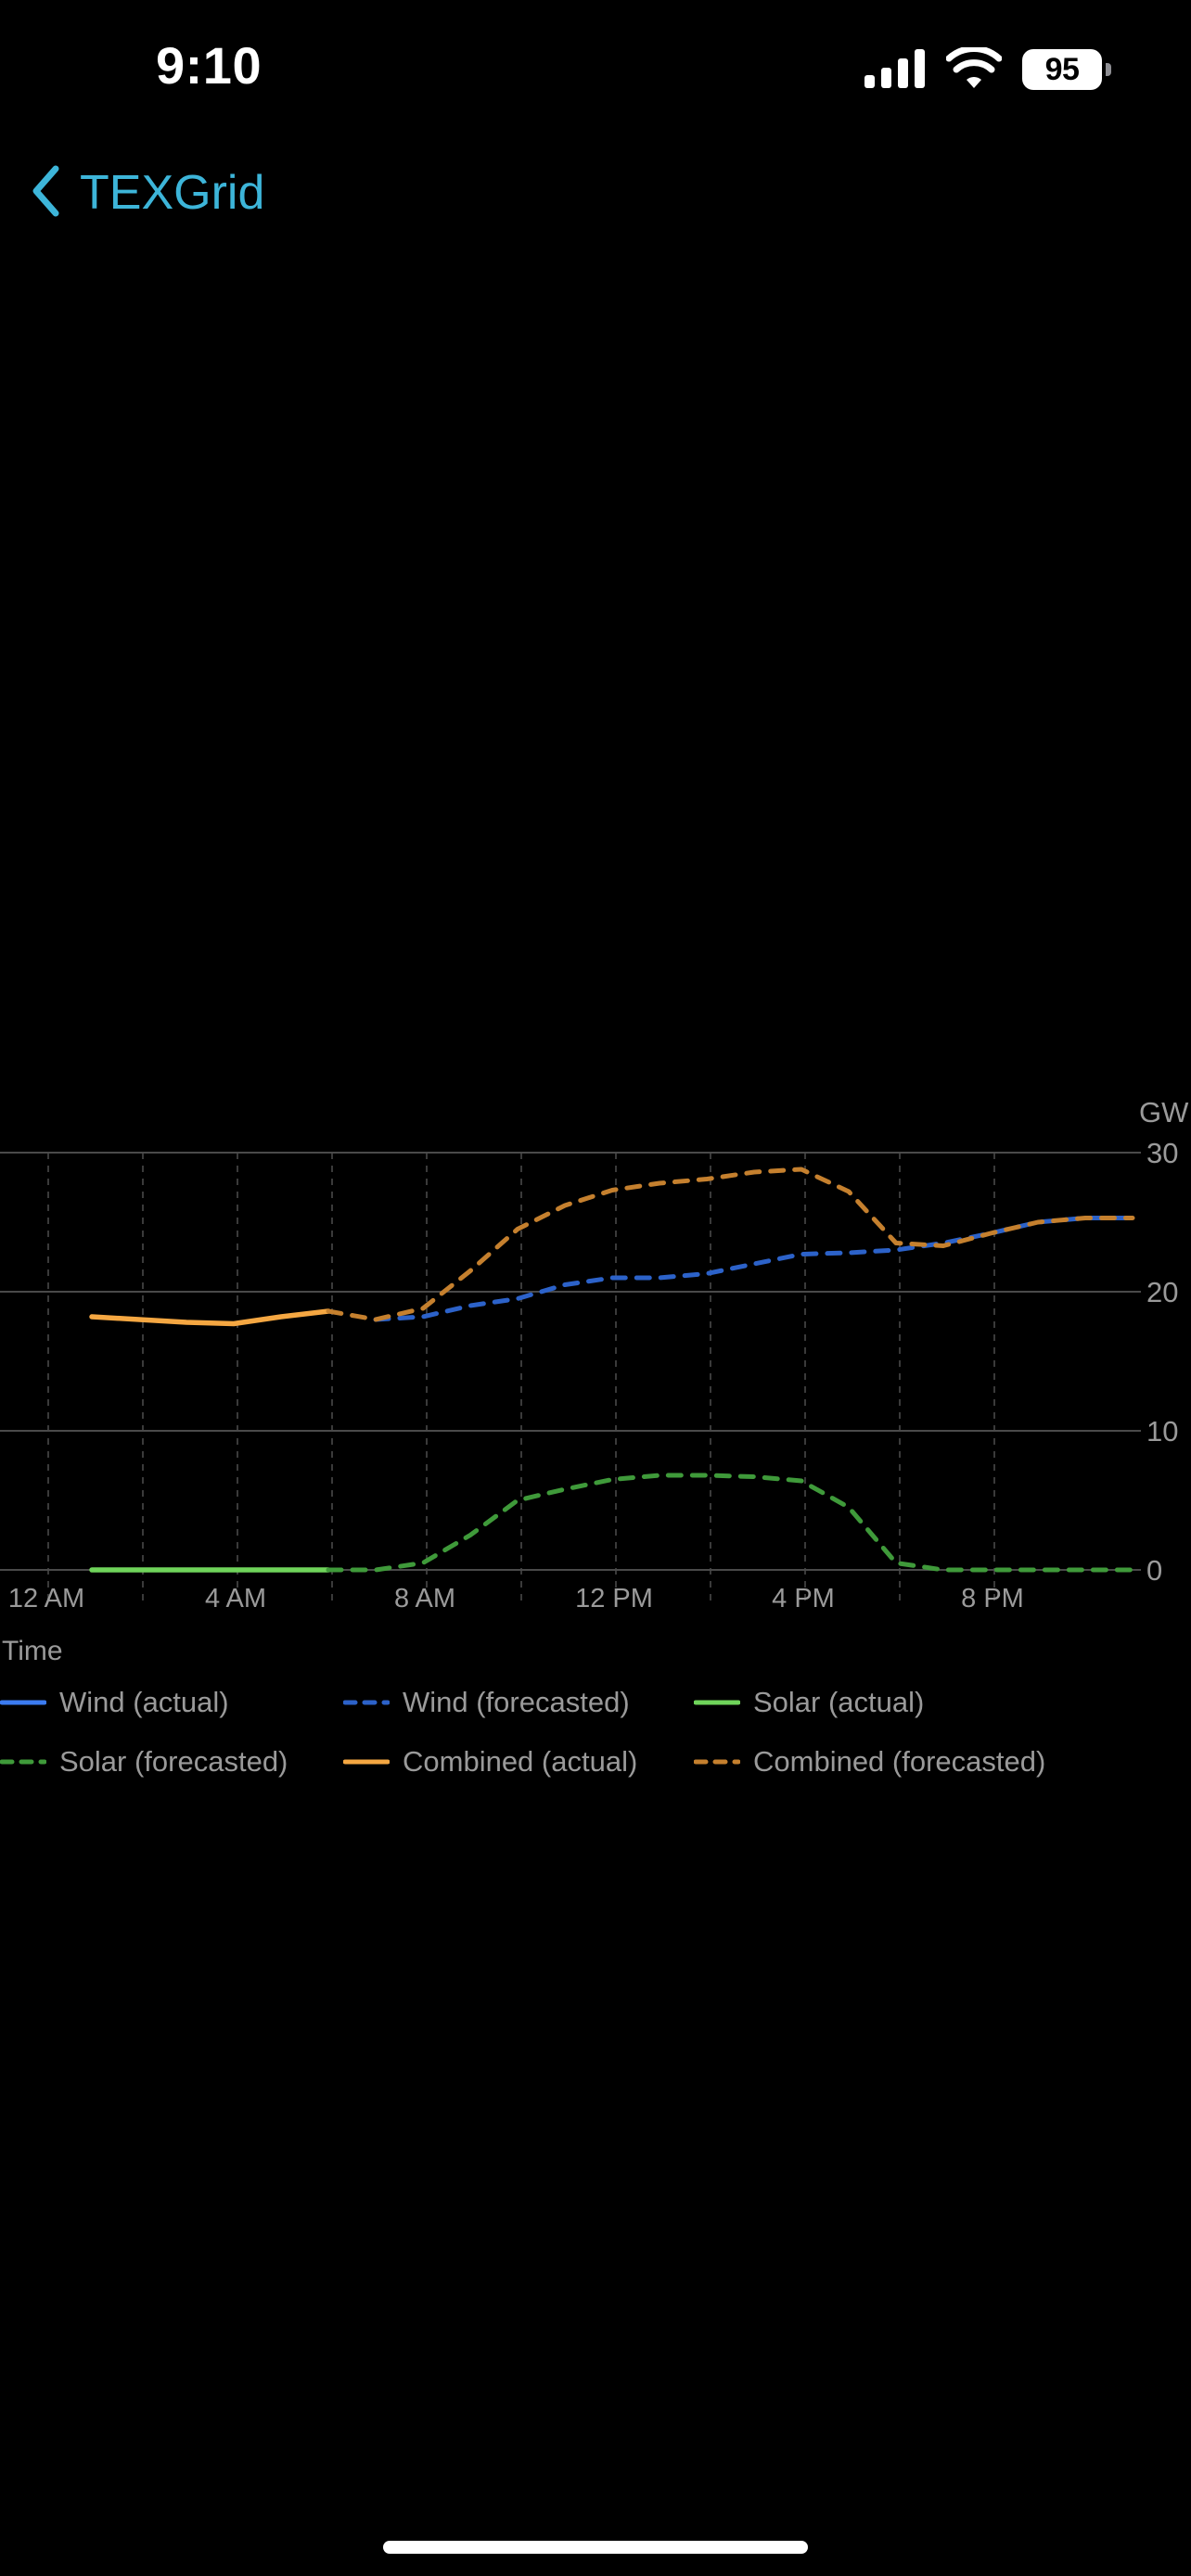 Image resolution: width=1191 pixels, height=2576 pixels. Describe the element at coordinates (235, 1599) in the screenshot. I see `x-tick-label: 4 AM` at that location.